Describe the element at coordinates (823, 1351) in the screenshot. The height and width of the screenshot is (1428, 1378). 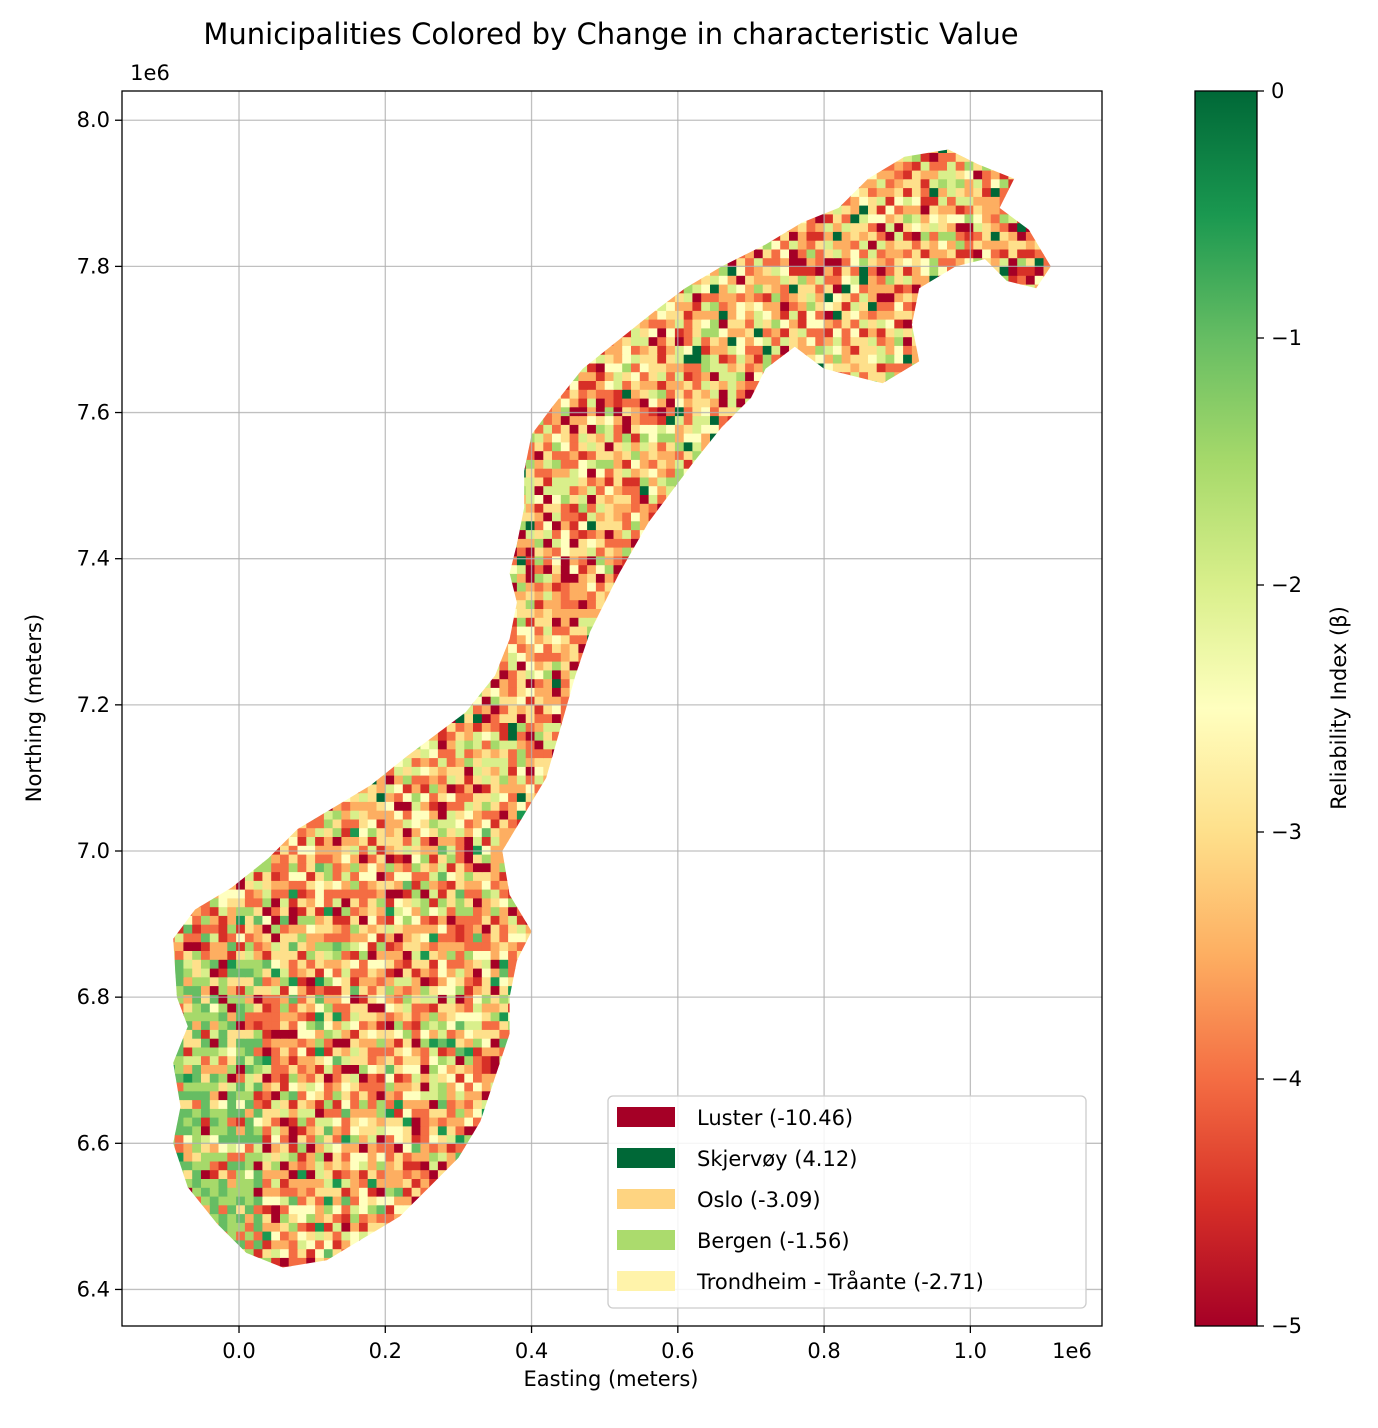
I see `x-tick-label: 0.8` at that location.